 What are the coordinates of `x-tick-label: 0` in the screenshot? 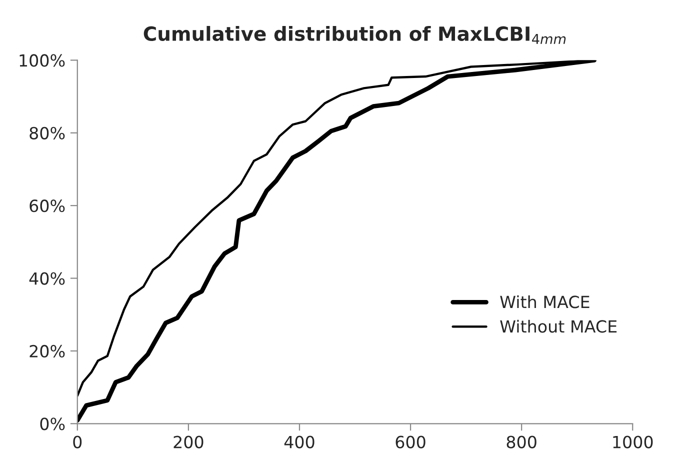 It's located at (77, 442).